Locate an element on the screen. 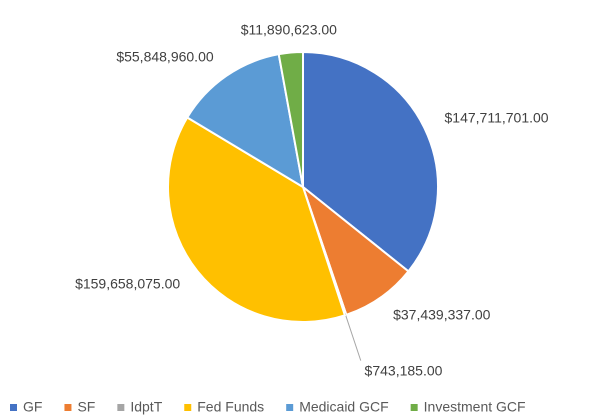 The width and height of the screenshot is (607, 418). data-label: $37,439,337.00 is located at coordinates (442, 314).